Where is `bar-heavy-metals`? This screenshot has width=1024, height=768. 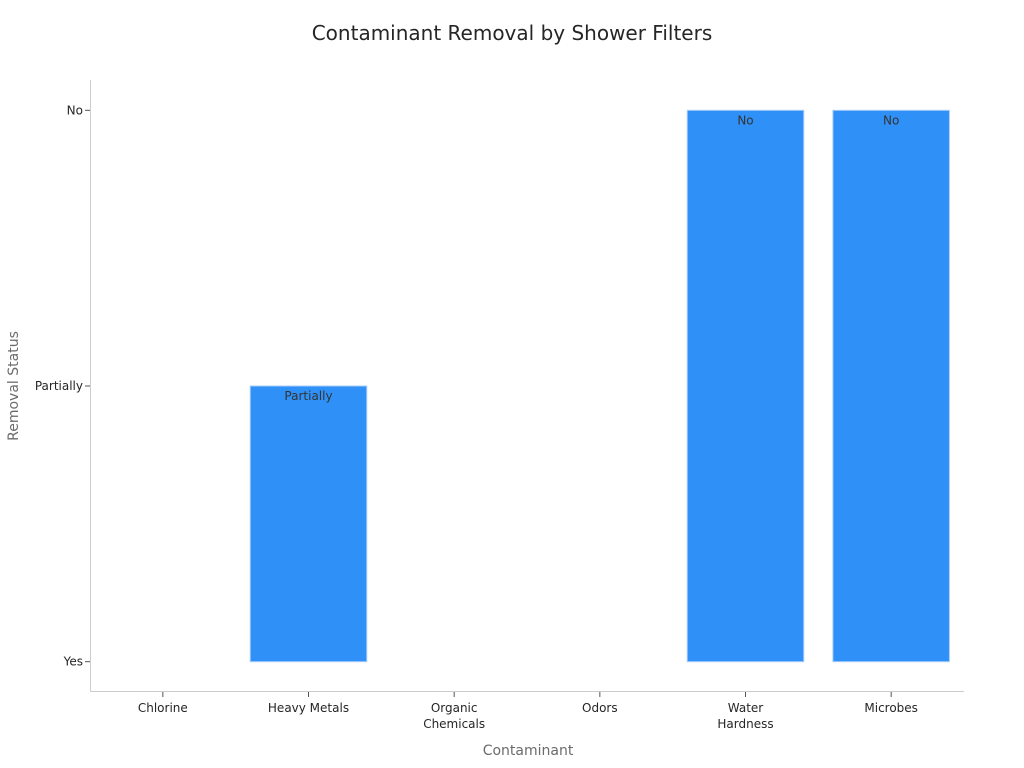 bar-heavy-metals is located at coordinates (308, 524).